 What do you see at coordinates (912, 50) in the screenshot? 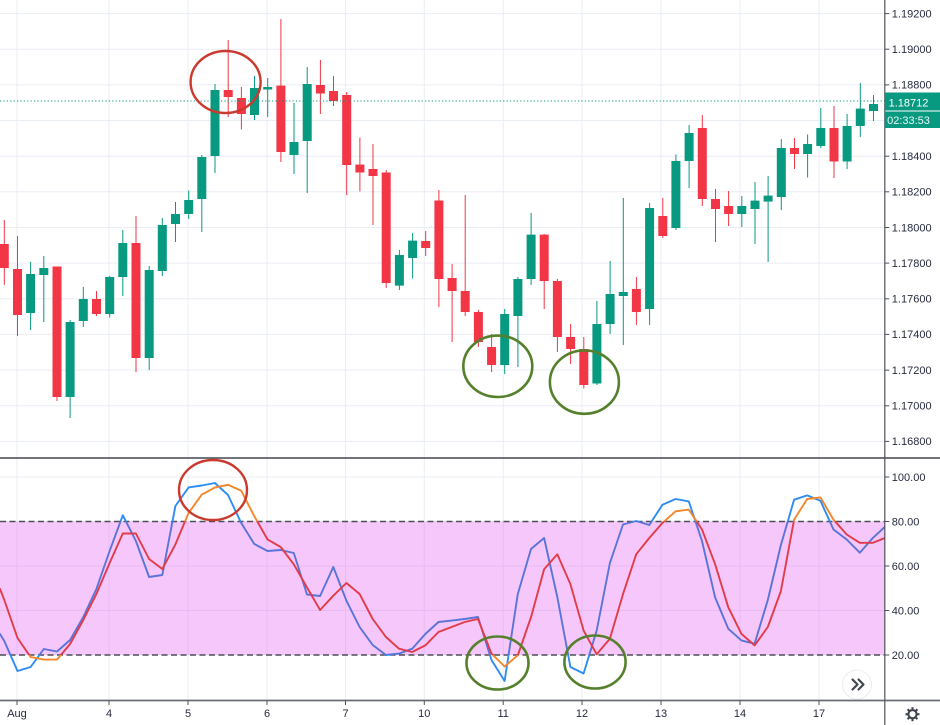
I see `svg-text: 1.19000` at bounding box center [912, 50].